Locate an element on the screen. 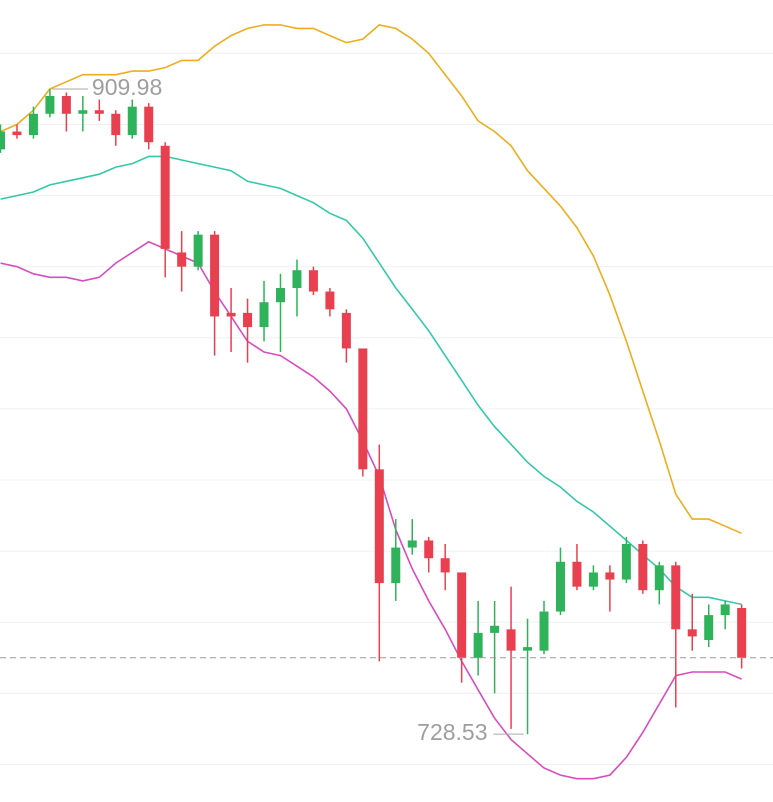 Image resolution: width=773 pixels, height=802 pixels. high-label: 909.98 is located at coordinates (127, 87).